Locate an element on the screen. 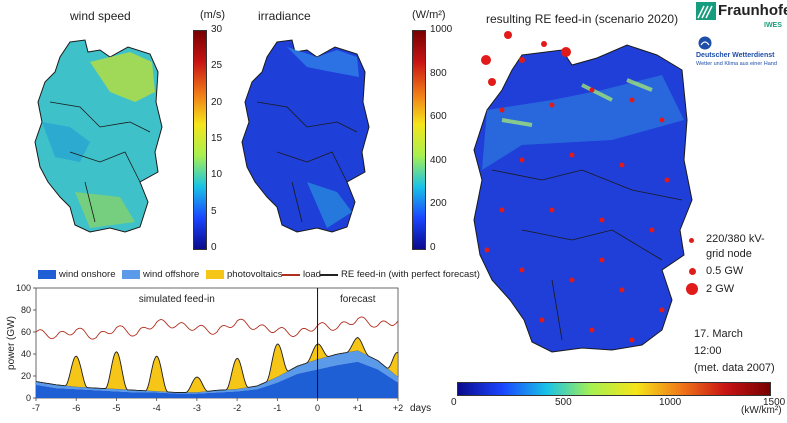  legend-wind-onshore-swatch is located at coordinates (47, 274).